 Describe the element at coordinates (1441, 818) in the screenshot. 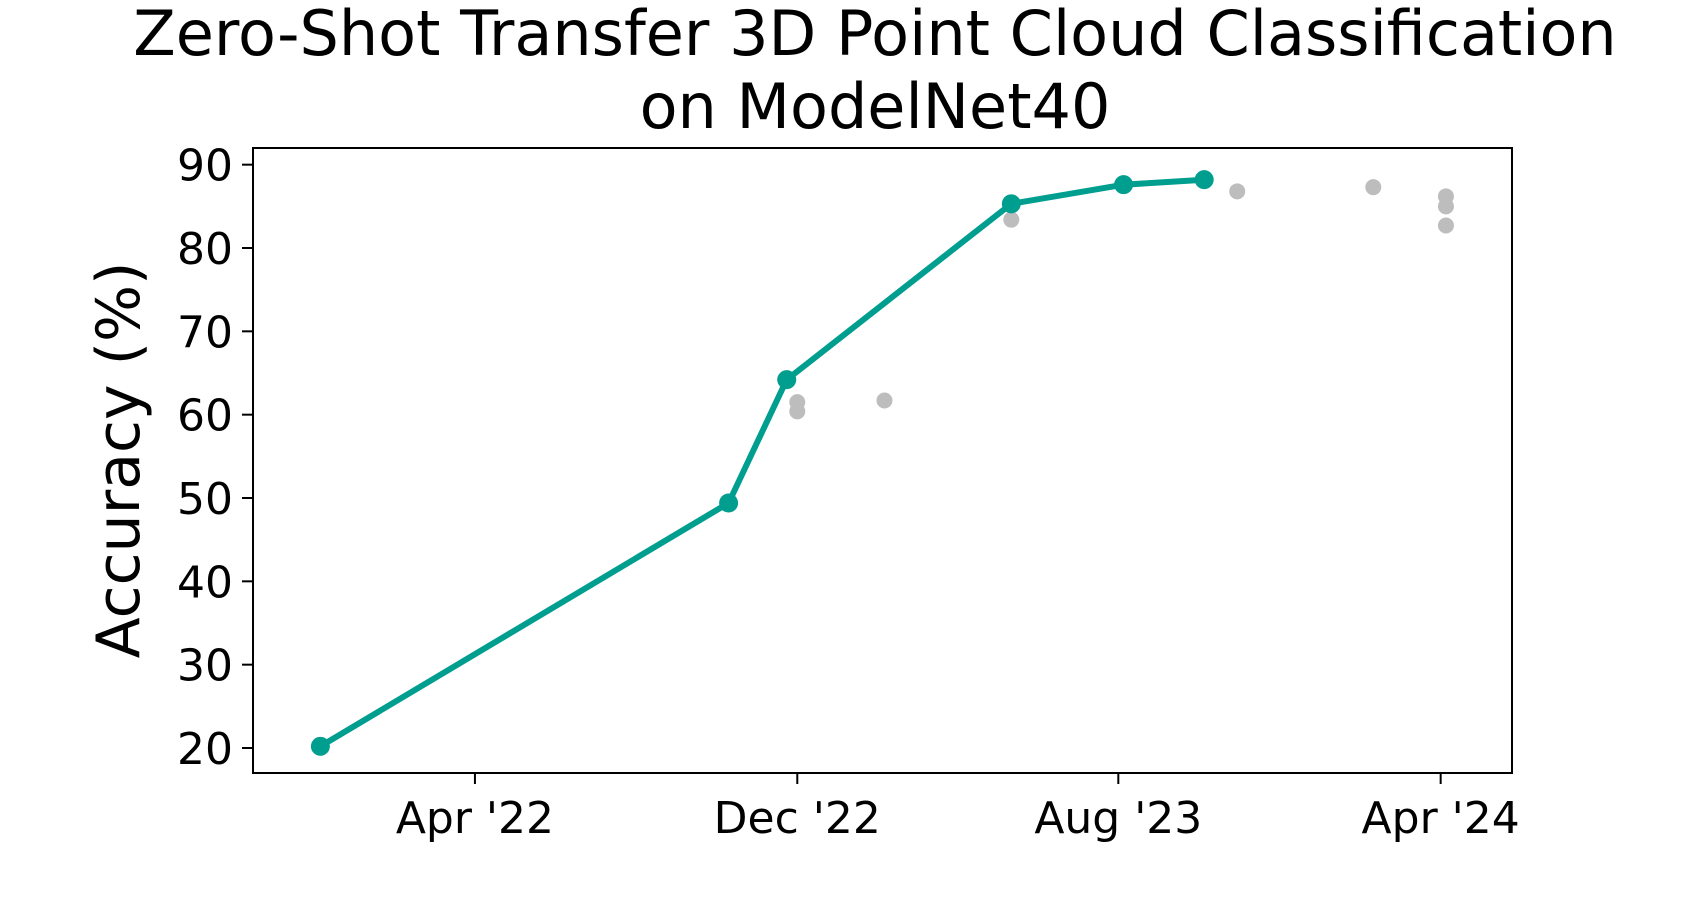

I see `x-tick-label: Apr '24` at that location.